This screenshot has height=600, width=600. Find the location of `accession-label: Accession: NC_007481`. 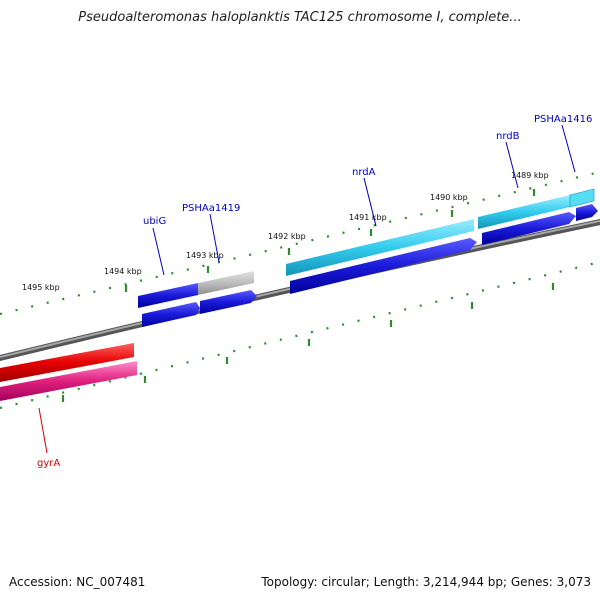

accession-label: Accession: NC_007481 is located at coordinates (77, 582).